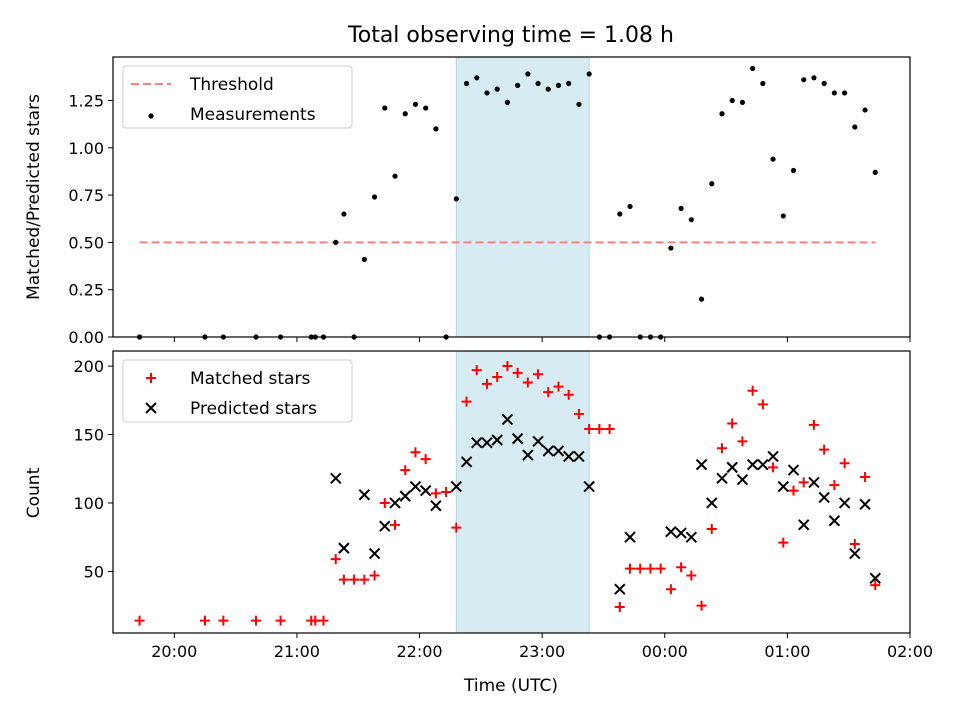 This screenshot has height=720, width=960. I want to click on top-chart-title: Total observing time = 1.08 h, so click(510, 35).